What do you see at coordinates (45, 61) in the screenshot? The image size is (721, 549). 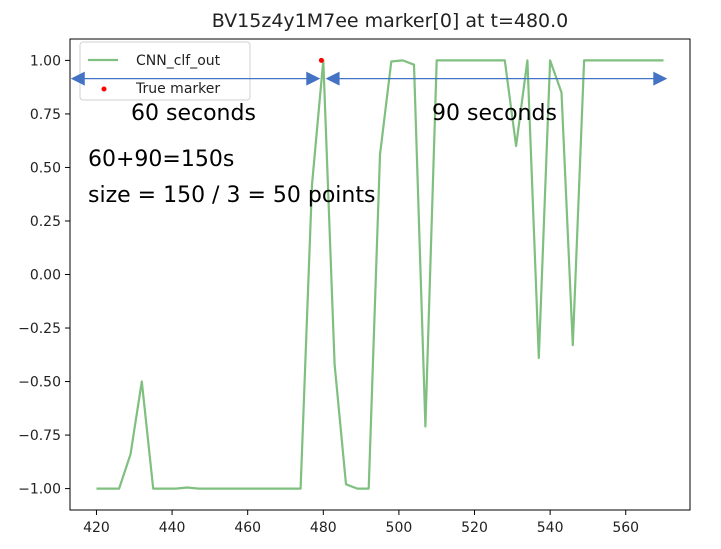 I see `y-tick-label: 1.00` at bounding box center [45, 61].